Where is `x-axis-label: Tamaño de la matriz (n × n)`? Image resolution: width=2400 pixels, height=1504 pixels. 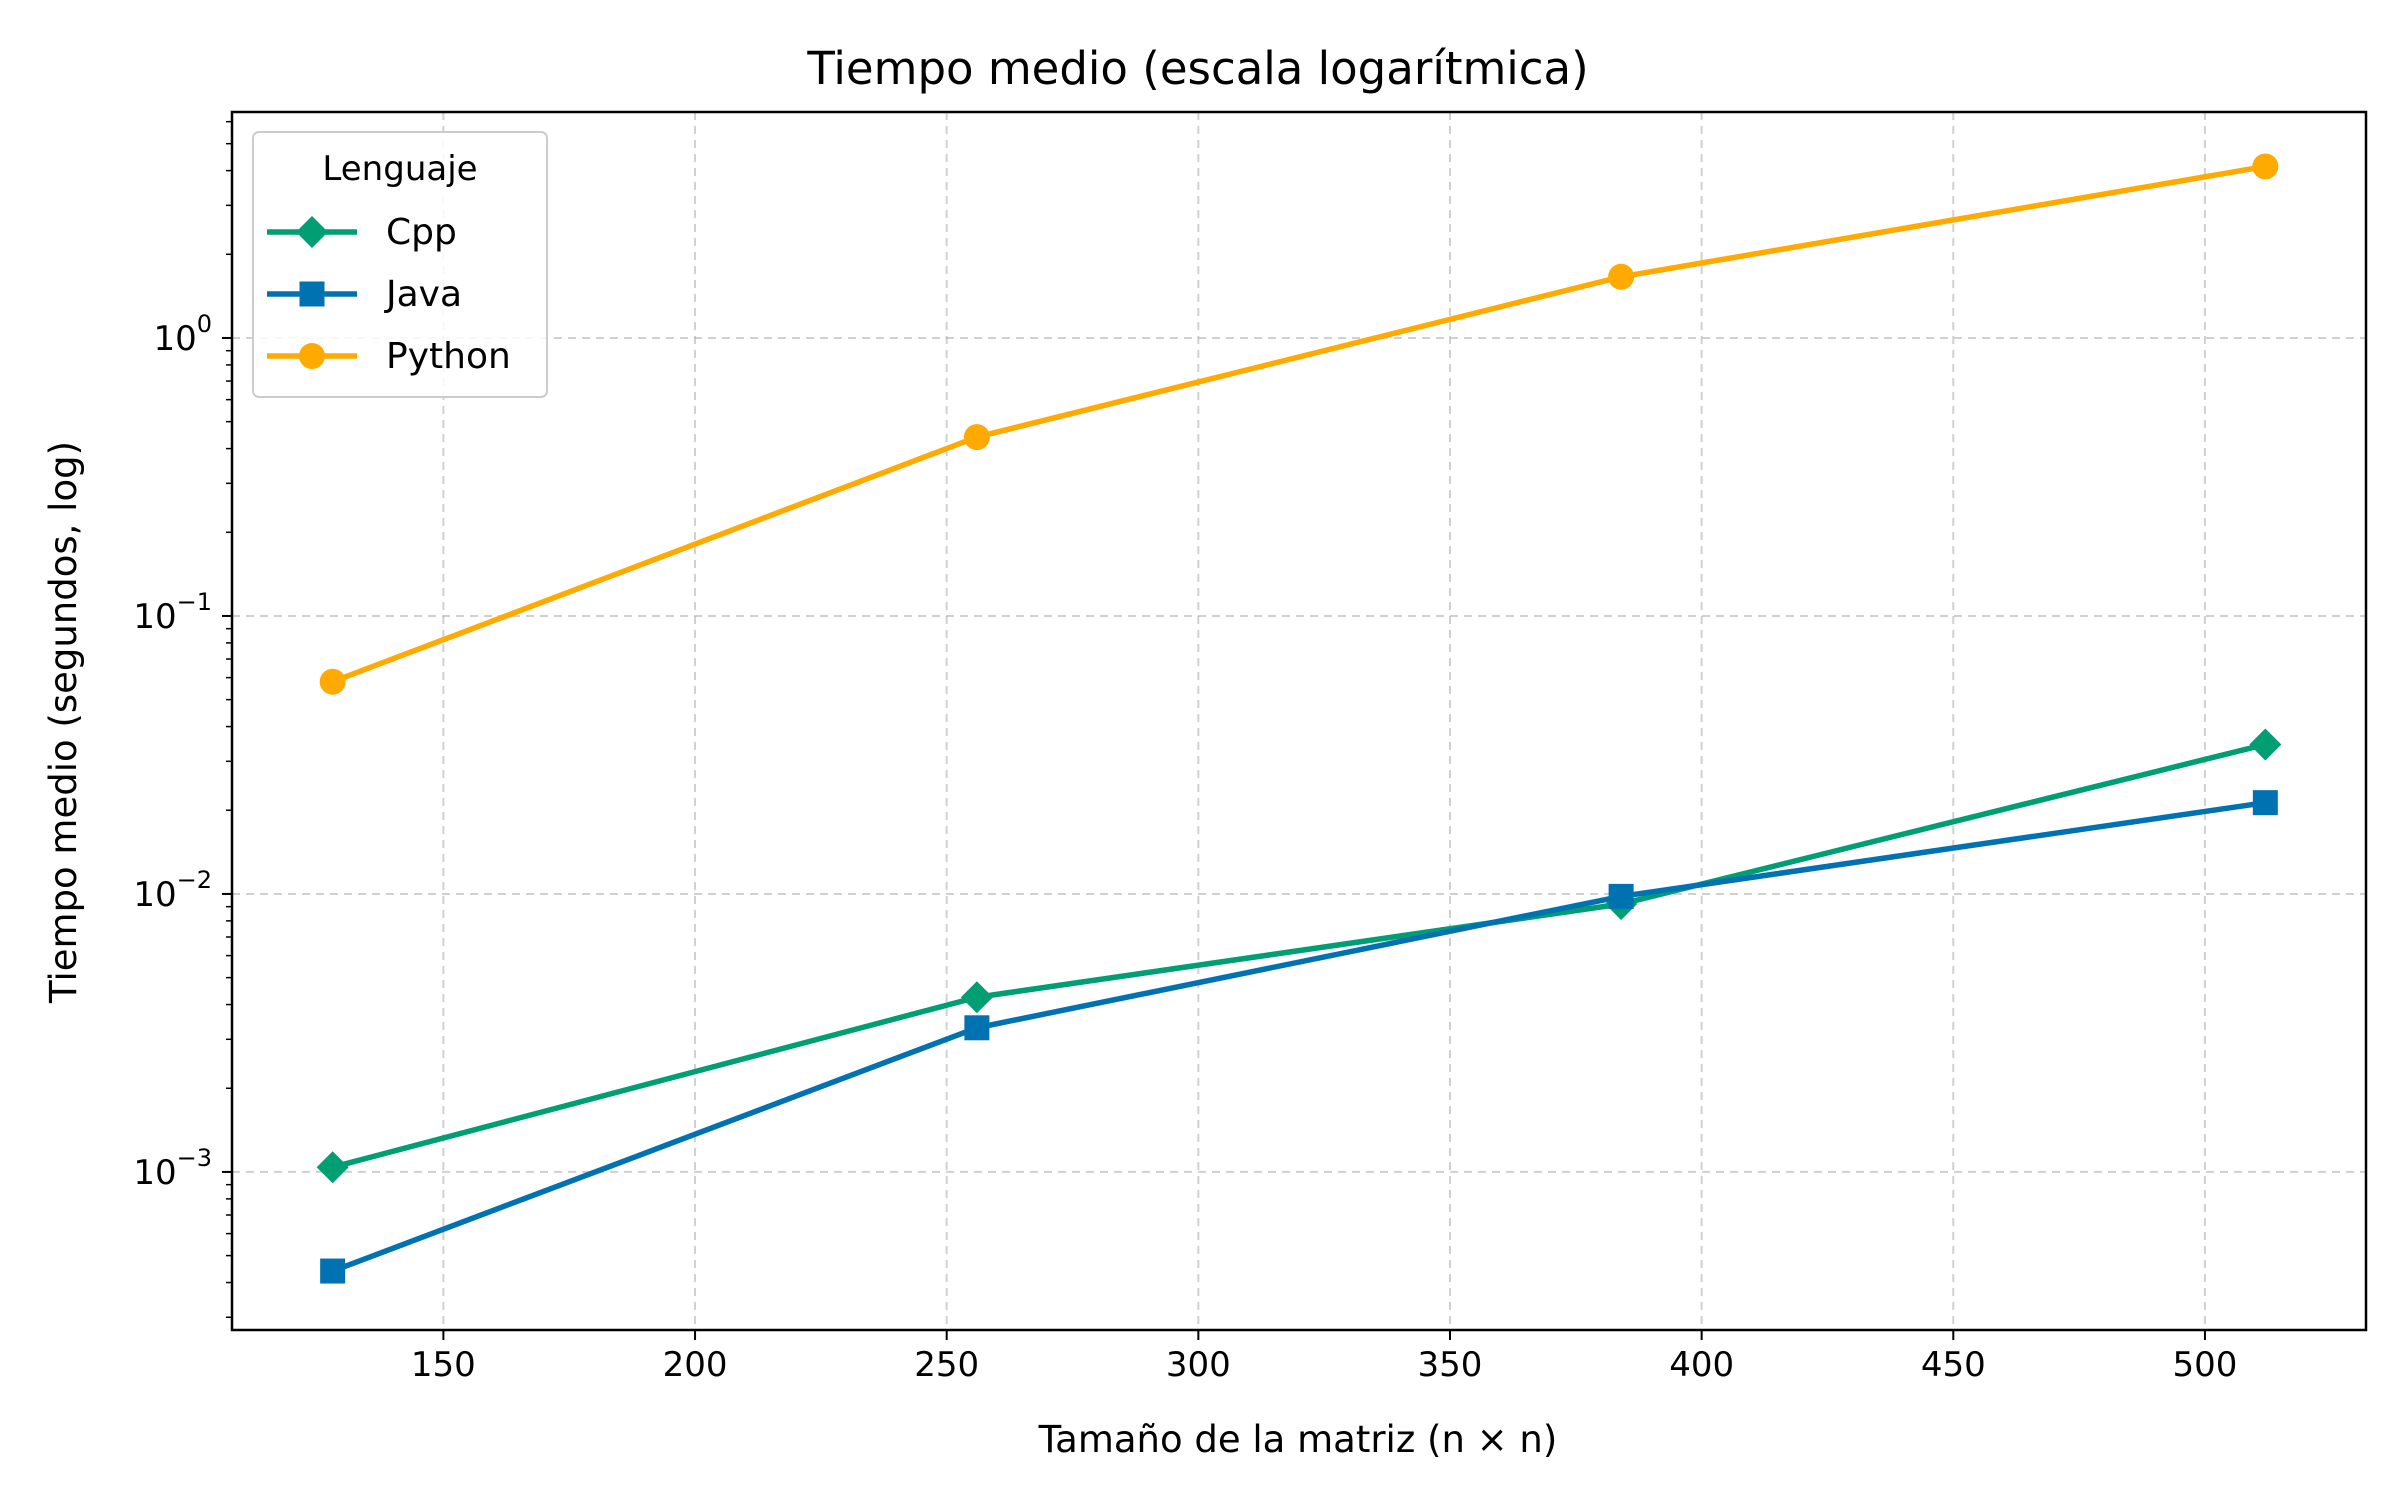 x-axis-label: Tamaño de la matriz (n × n) is located at coordinates (1298, 1439).